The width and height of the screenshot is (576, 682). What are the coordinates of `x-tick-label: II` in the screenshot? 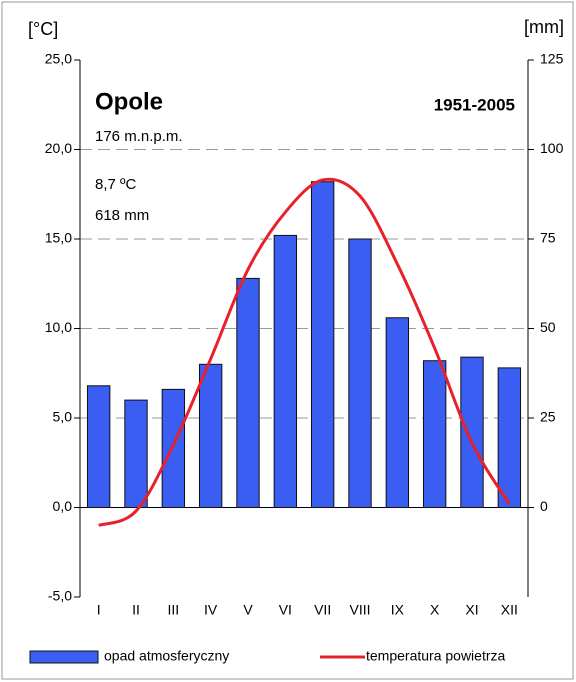 It's located at (136, 610).